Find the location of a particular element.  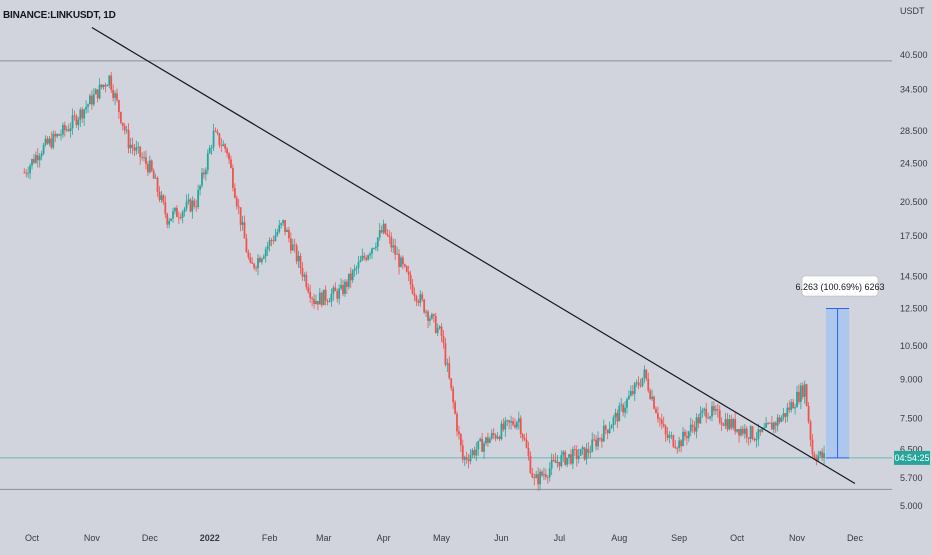

y-tick-label: 12.500 is located at coordinates (914, 308).